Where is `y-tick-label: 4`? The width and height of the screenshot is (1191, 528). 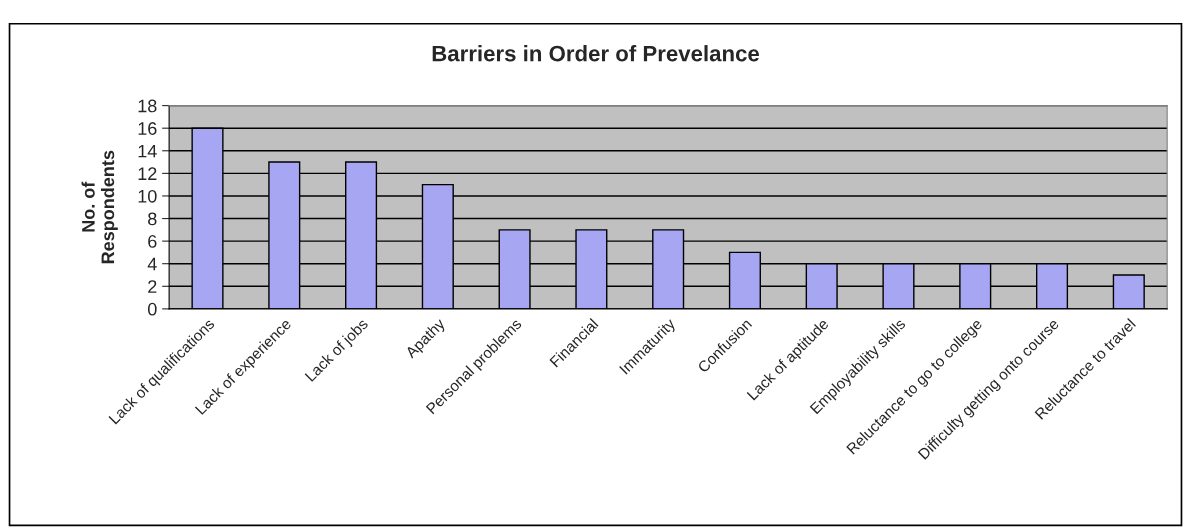 y-tick-label: 4 is located at coordinates (152, 264).